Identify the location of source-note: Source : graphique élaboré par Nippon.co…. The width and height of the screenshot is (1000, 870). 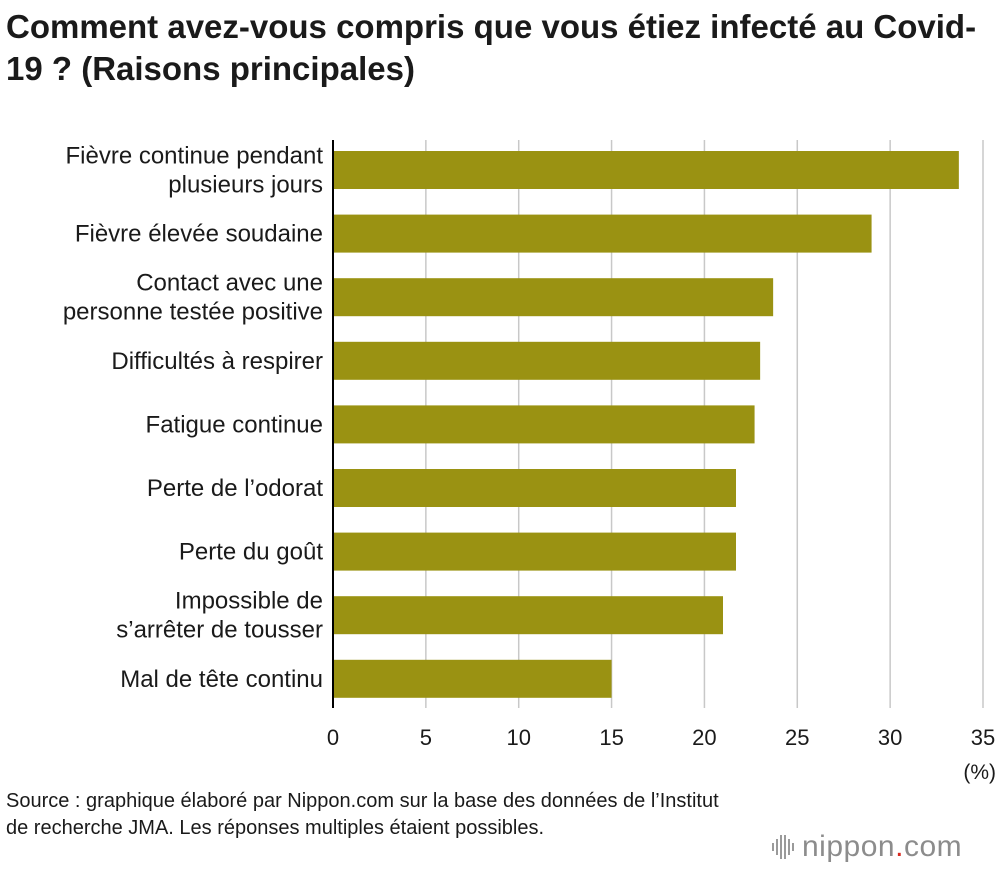
(362, 814).